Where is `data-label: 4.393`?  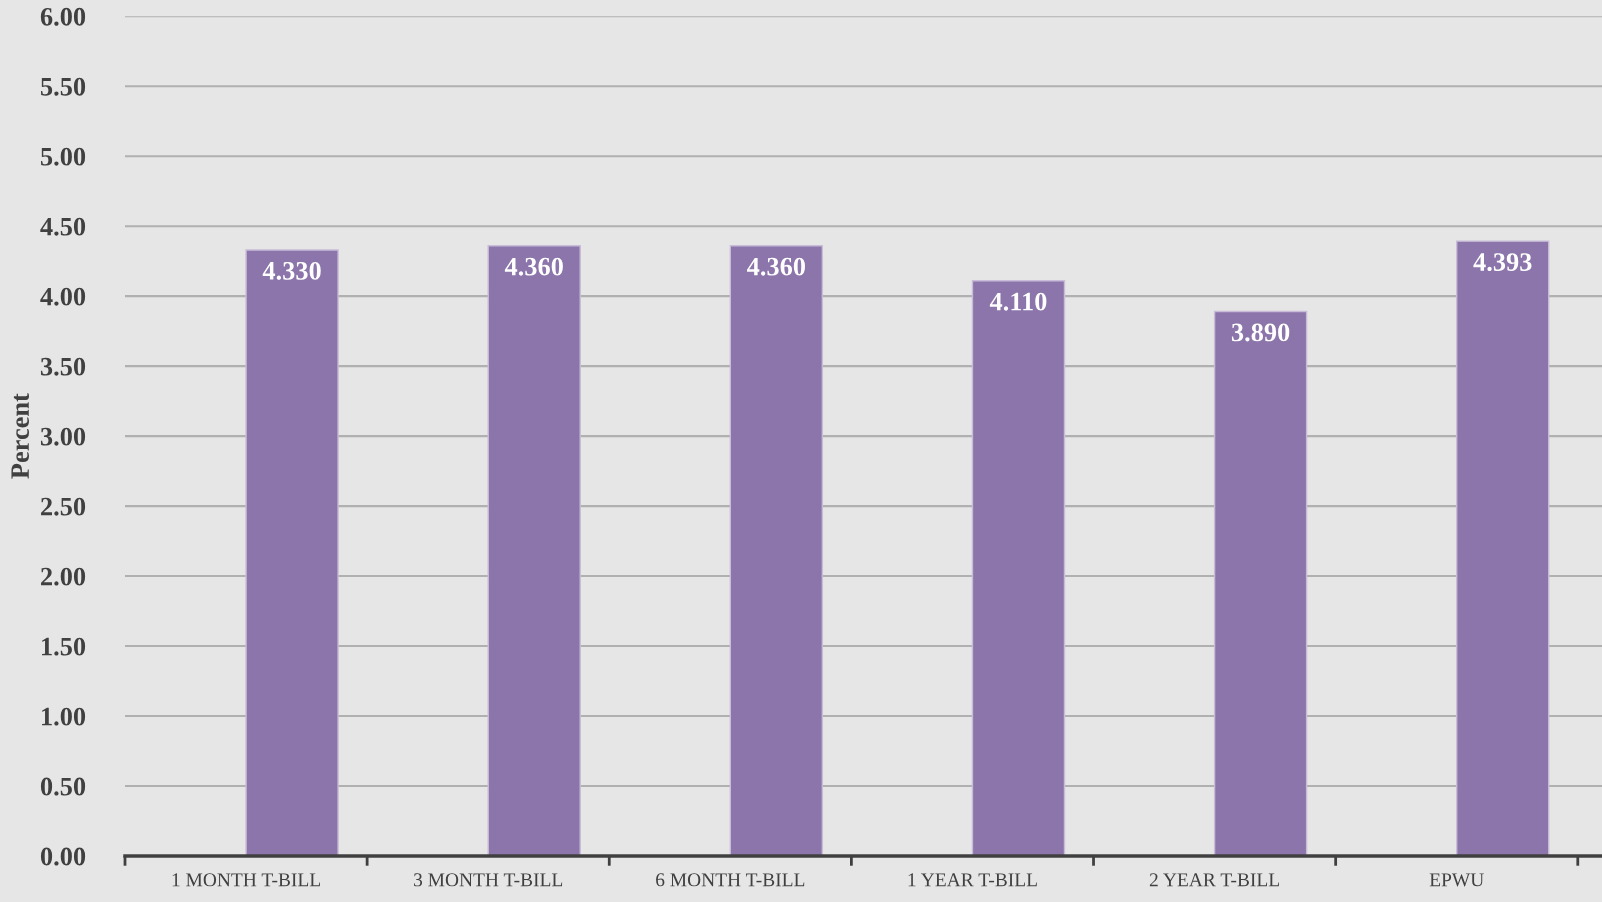
data-label: 4.393 is located at coordinates (1502, 262).